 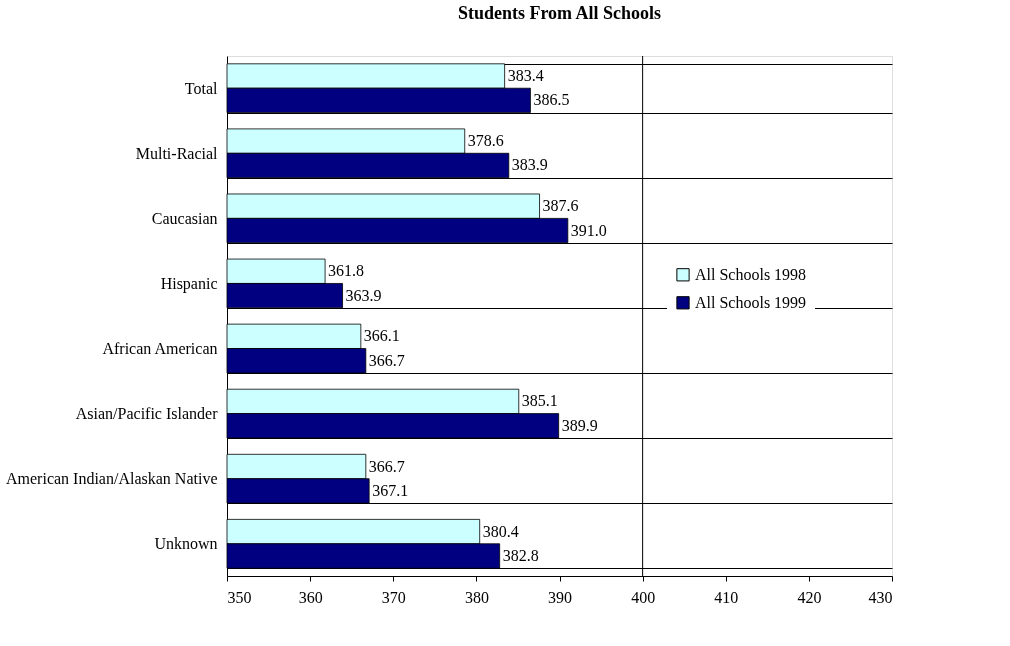 What do you see at coordinates (551, 100) in the screenshot?
I see `data-label: 386.5` at bounding box center [551, 100].